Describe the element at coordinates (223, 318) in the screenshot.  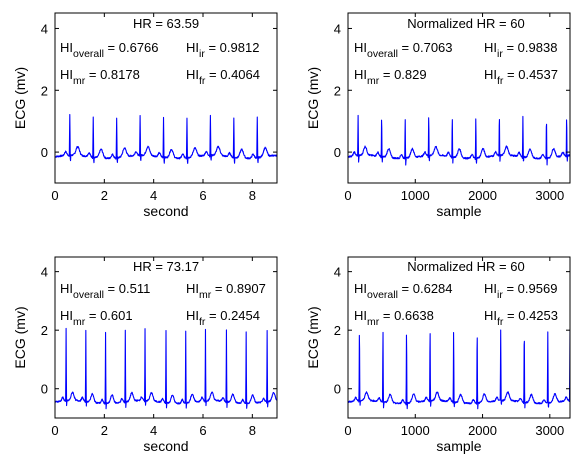
I see `hi-annotation: HIfr = 0.2454` at that location.